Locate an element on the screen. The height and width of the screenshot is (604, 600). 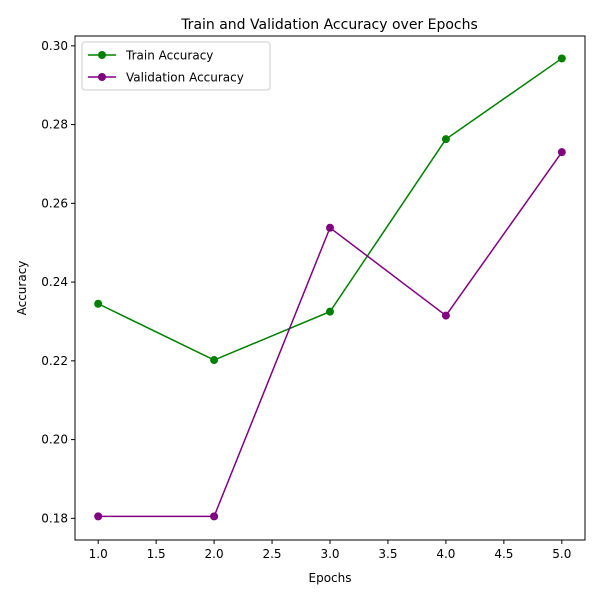
x-tick-label: 2.0 is located at coordinates (214, 554).